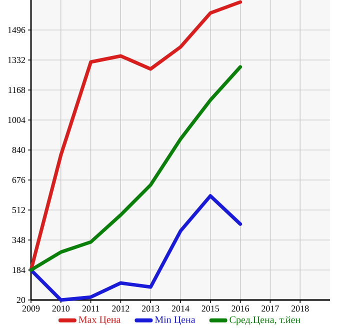  What do you see at coordinates (17, 120) in the screenshot?
I see `y-tick-label: 1004` at bounding box center [17, 120].